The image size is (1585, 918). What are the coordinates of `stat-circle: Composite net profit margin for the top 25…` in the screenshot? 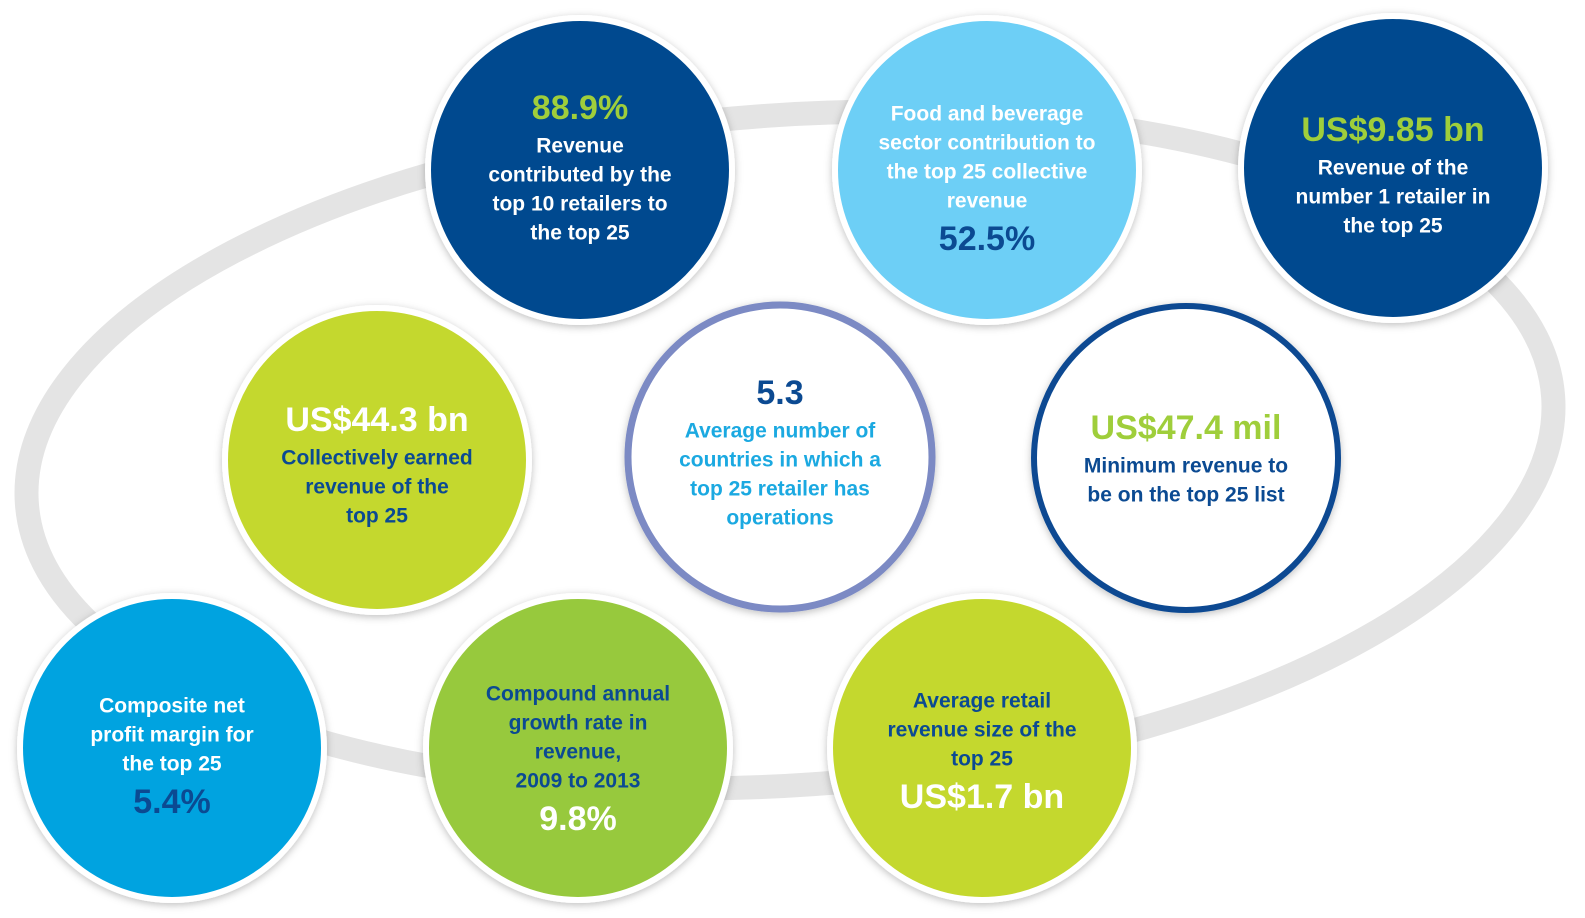 It's located at (172, 748).